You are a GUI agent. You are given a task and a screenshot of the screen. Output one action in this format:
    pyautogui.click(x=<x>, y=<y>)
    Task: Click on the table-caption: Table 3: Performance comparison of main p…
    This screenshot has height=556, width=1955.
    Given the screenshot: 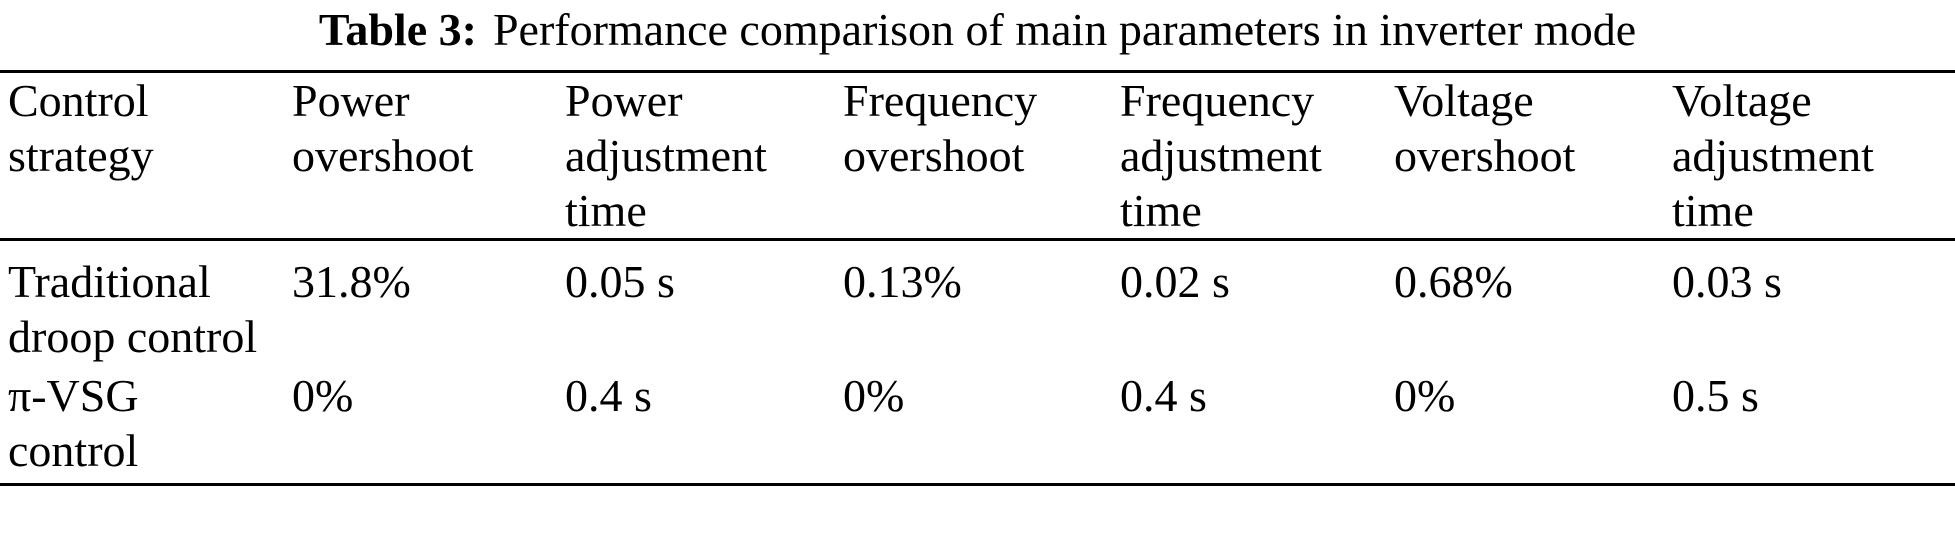 What is the action you would take?
    pyautogui.click(x=977, y=28)
    